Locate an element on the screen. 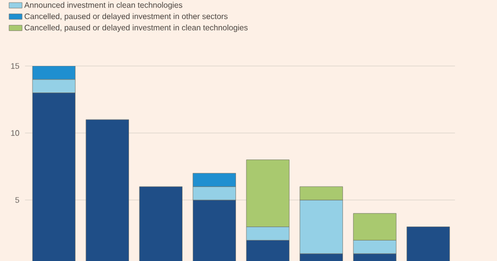 The height and width of the screenshot is (261, 497). legend-label: Announced investment in clean technologies is located at coordinates (103, 6).